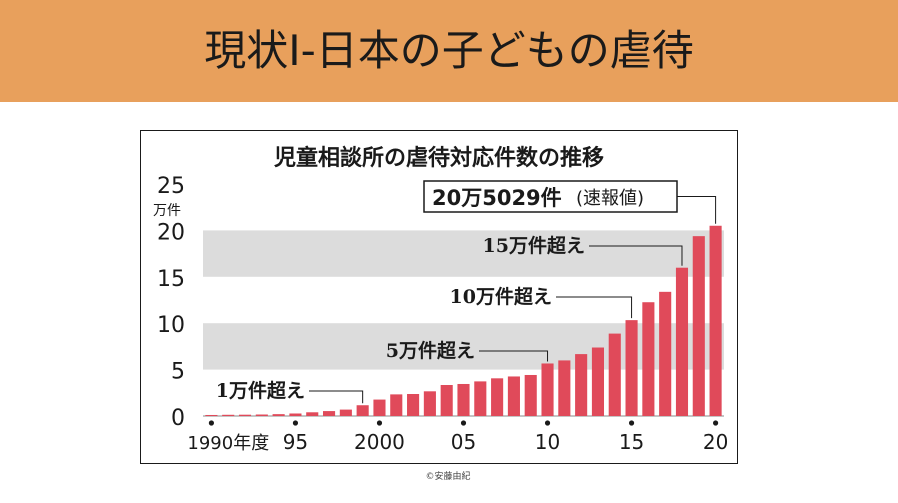  Describe the element at coordinates (260, 390) in the screenshot. I see `annotation-label: 1万件超え` at that location.